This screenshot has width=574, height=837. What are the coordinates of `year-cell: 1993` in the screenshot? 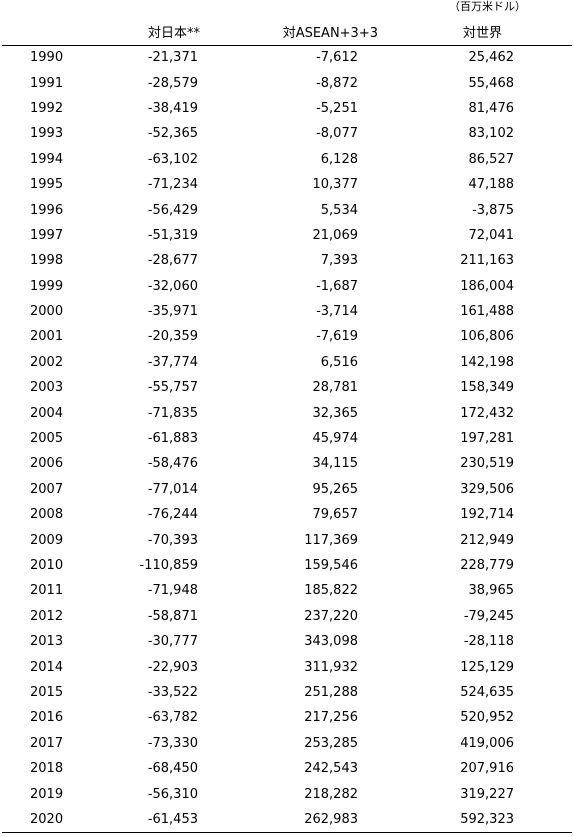 It's located at (47, 134).